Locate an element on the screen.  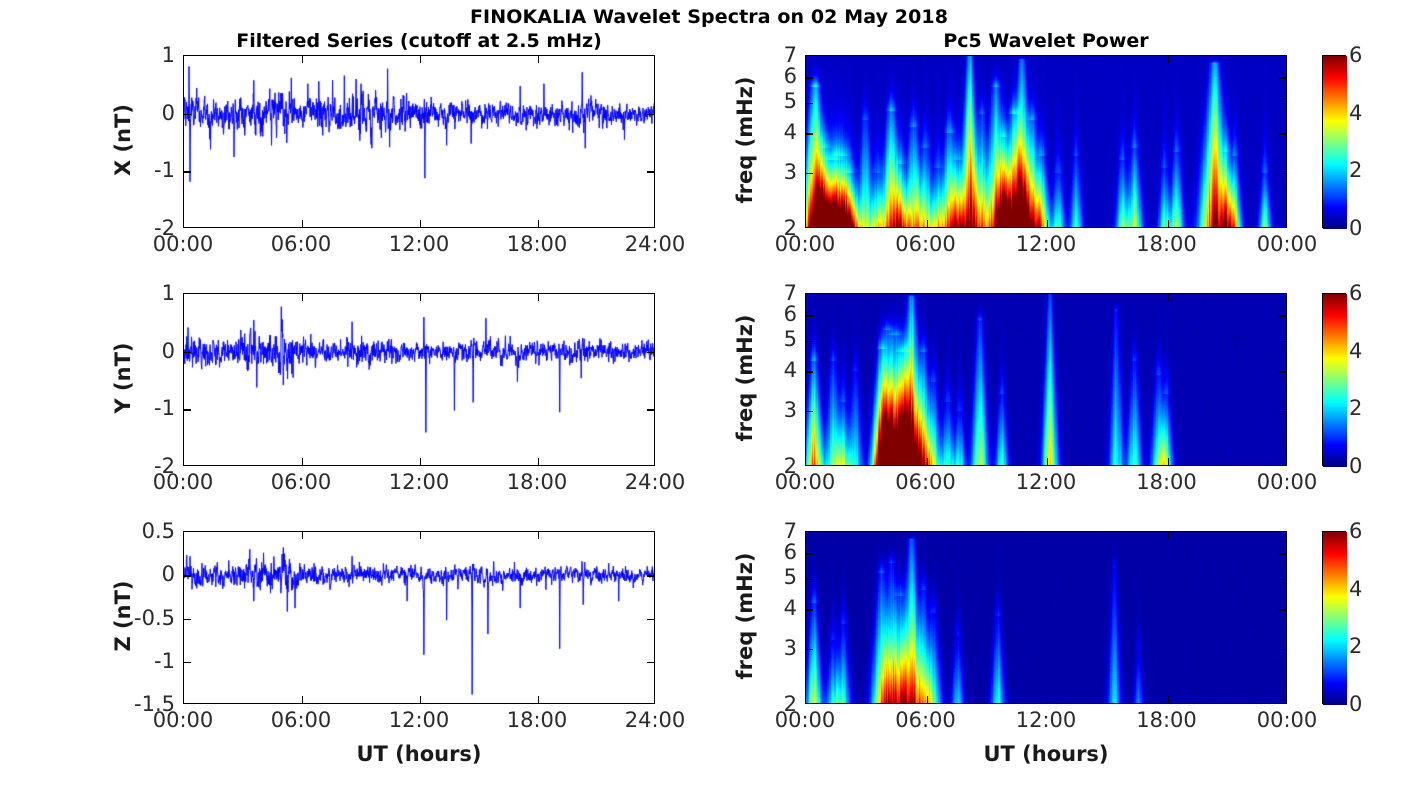
timeseries-axes-x is located at coordinates (419, 141).